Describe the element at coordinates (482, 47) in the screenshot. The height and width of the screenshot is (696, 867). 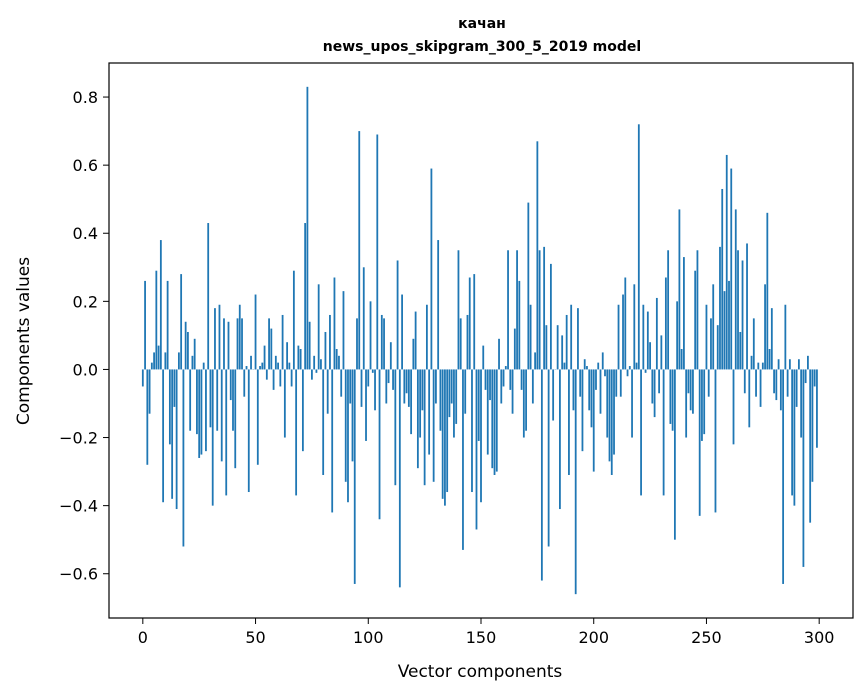
I see `chart-subtitle: news_upos_skipgram_300_5_2019 model` at that location.